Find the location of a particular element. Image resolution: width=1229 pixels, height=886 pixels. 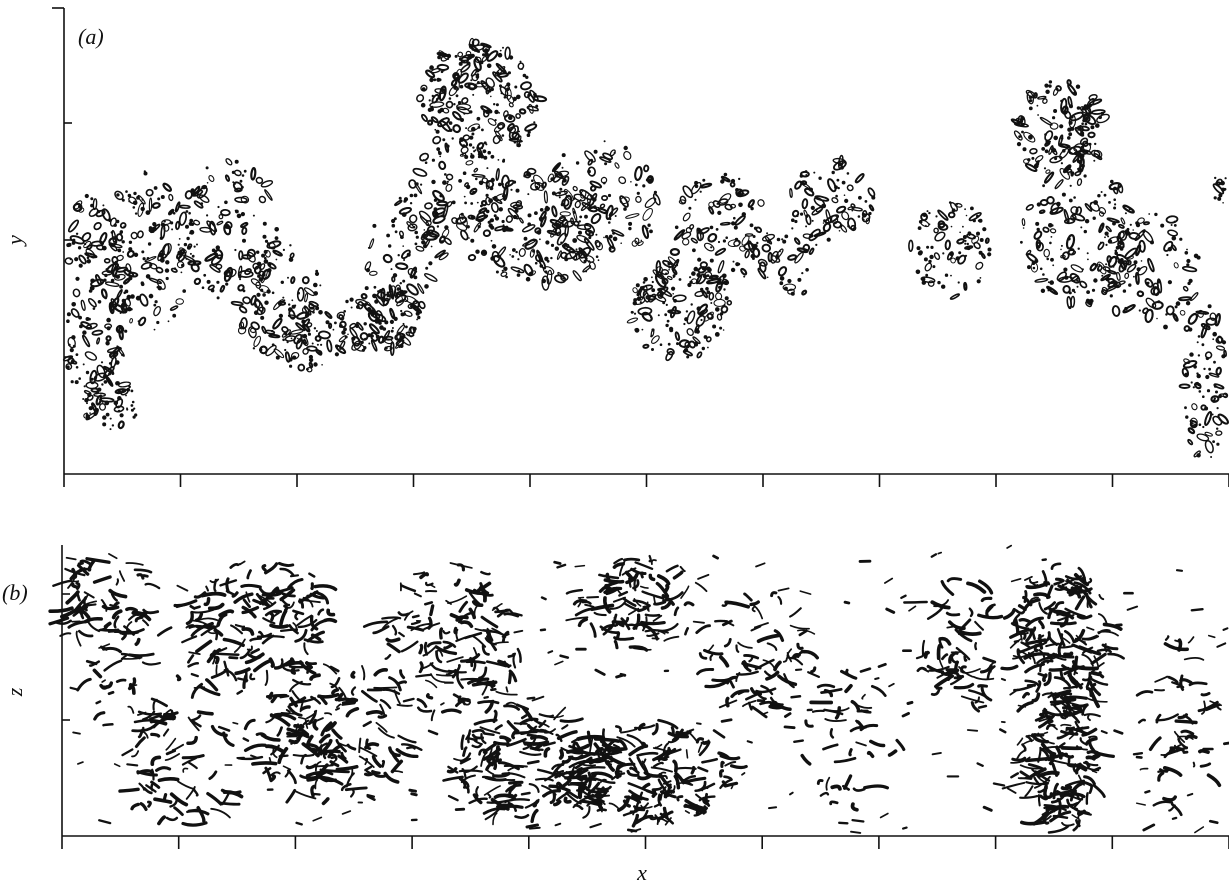

panel-a-y-axis-label: y is located at coordinates (14, 241).